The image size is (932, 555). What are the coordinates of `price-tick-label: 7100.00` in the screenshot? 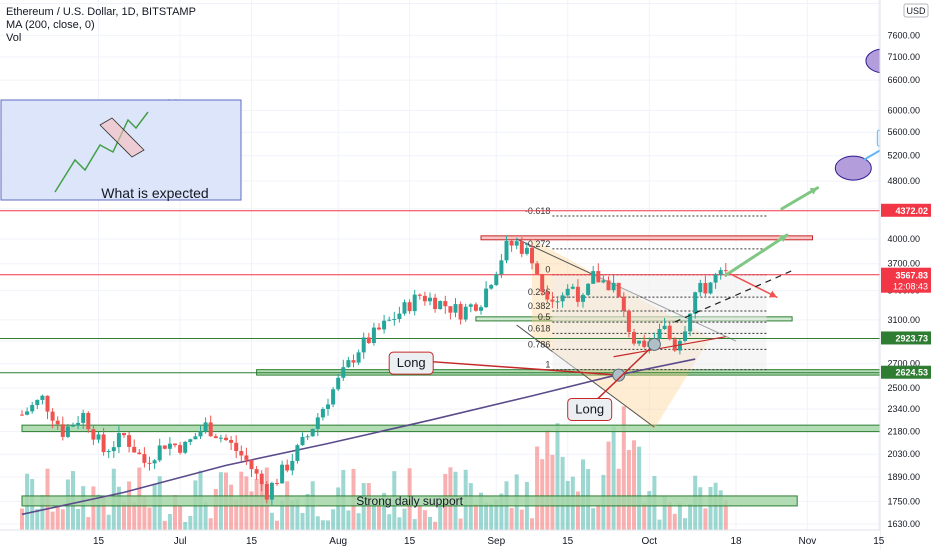 It's located at (903, 57).